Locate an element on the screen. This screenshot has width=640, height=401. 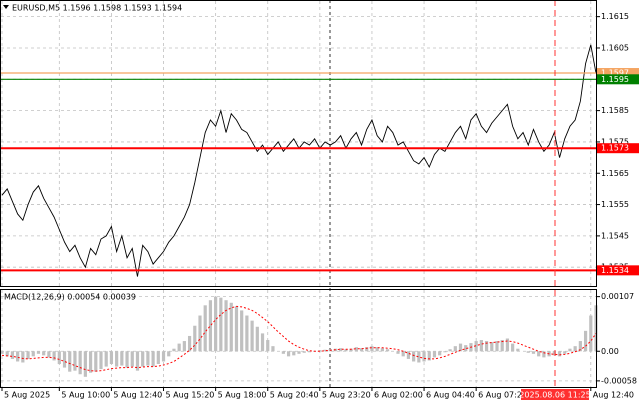
price-level-label: 1.1595 is located at coordinates (615, 79).